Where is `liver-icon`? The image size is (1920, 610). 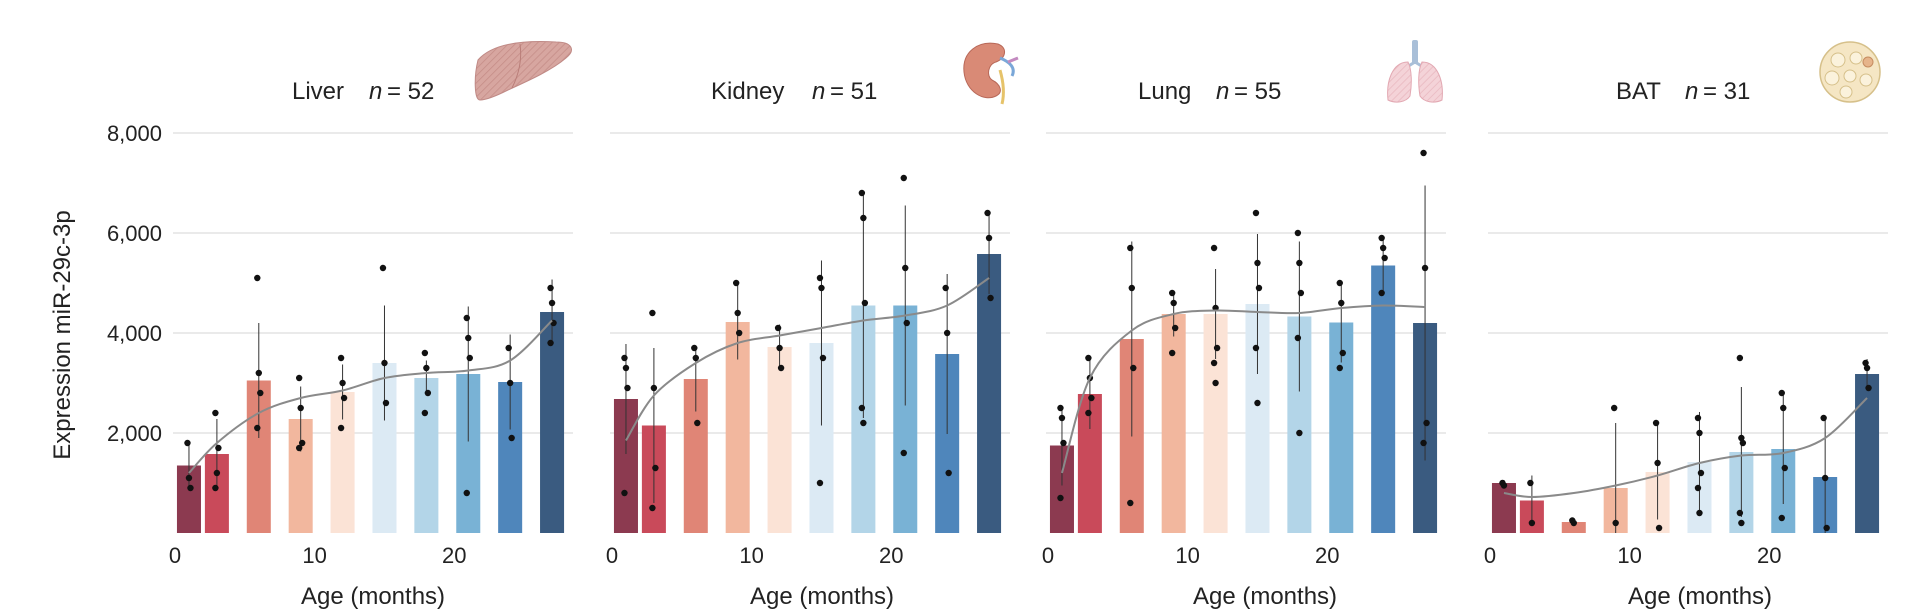 liver-icon is located at coordinates (523, 71).